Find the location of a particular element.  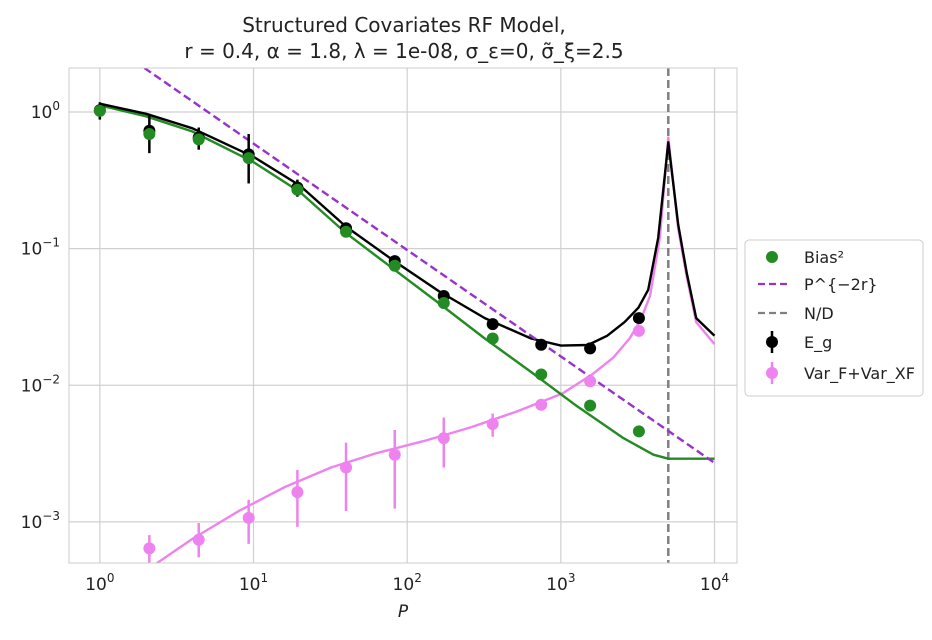

legend-var-label: Var_F+Var_XF is located at coordinates (859, 374).